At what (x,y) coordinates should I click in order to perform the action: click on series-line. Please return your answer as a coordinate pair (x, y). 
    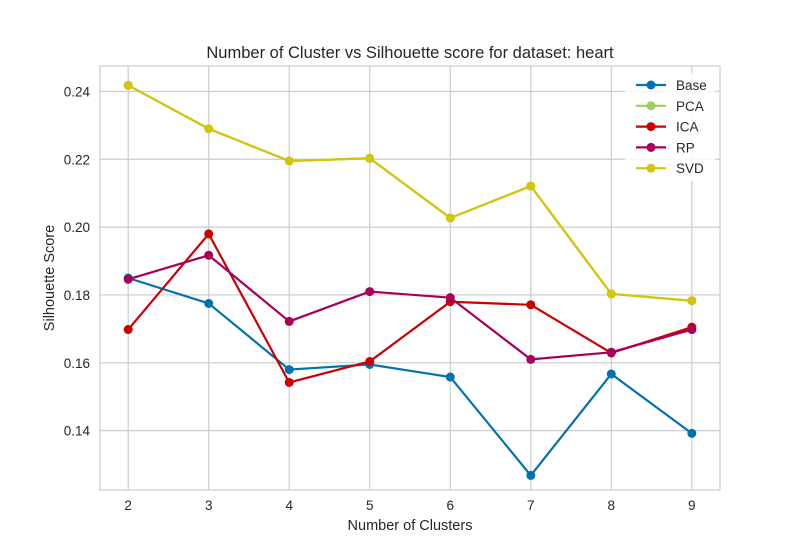
    Looking at the image, I should click on (410, 307).